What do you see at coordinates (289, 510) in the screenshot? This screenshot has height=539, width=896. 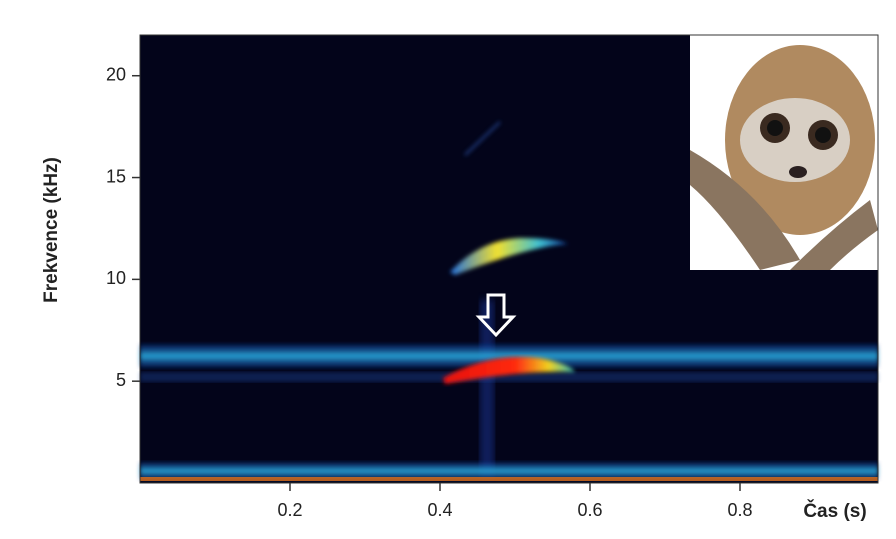 I see `x-tick-label: 0.2` at bounding box center [289, 510].